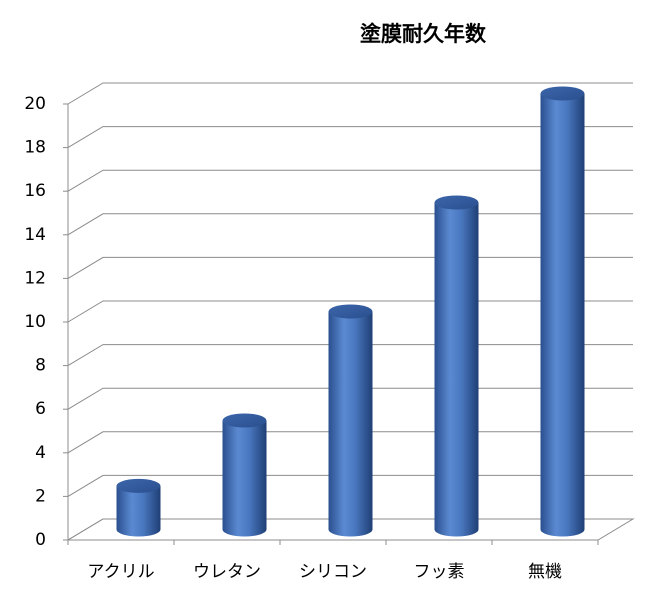  What do you see at coordinates (423, 34) in the screenshot?
I see `chart-title: 塗膜耐久年数` at bounding box center [423, 34].